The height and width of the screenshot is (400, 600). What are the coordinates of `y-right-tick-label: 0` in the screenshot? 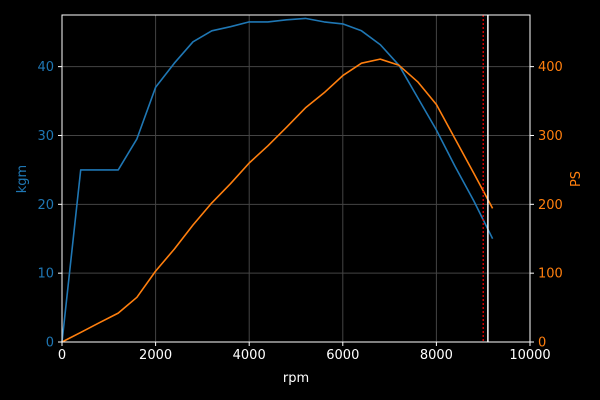 It's located at (542, 343).